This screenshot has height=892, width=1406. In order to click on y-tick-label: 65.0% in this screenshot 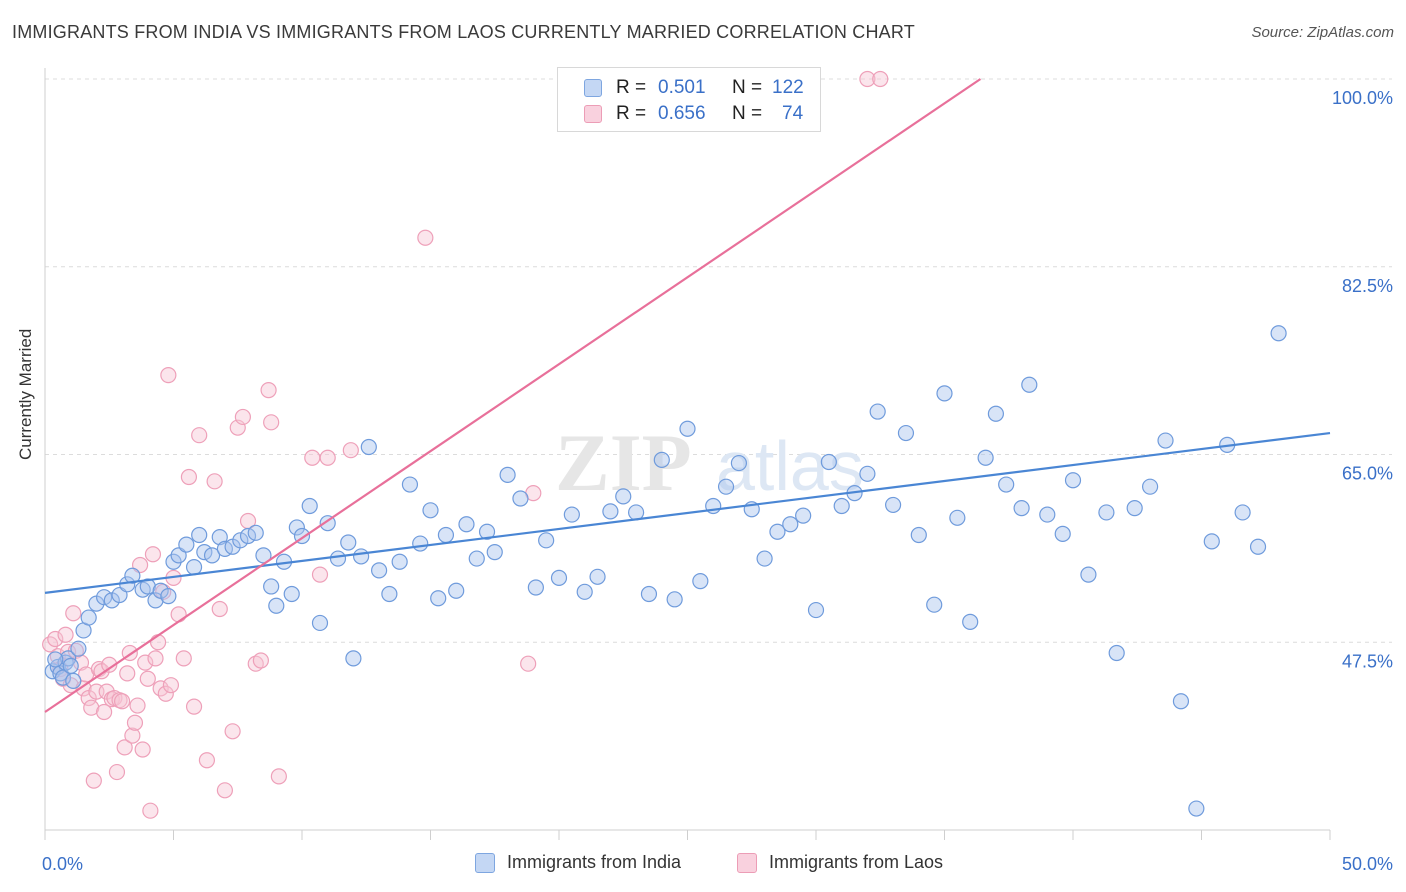, I will do `click(1367, 474)`.